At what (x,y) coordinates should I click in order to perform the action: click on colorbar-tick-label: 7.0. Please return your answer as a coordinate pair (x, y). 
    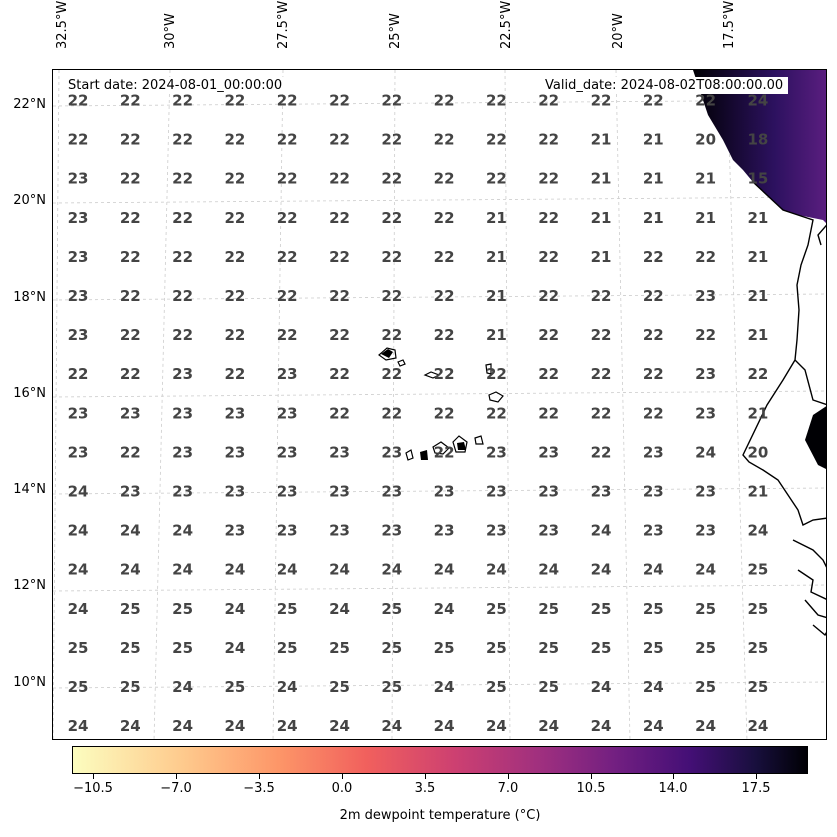
    Looking at the image, I should click on (508, 788).